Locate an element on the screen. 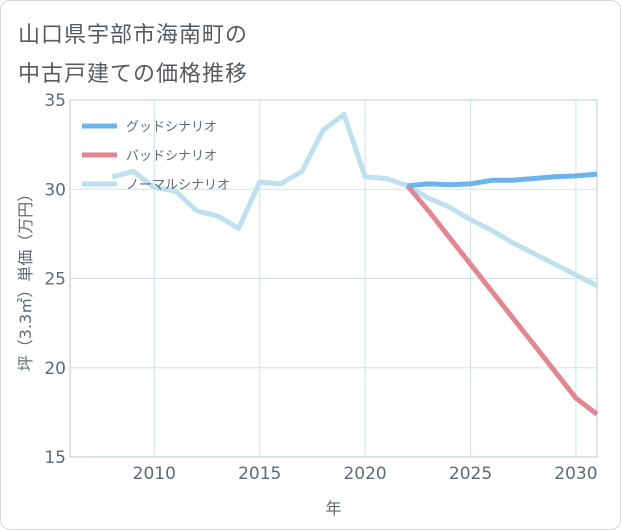 The width and height of the screenshot is (621, 530). legend-normal-label: ノーマルシナリオ is located at coordinates (178, 185).